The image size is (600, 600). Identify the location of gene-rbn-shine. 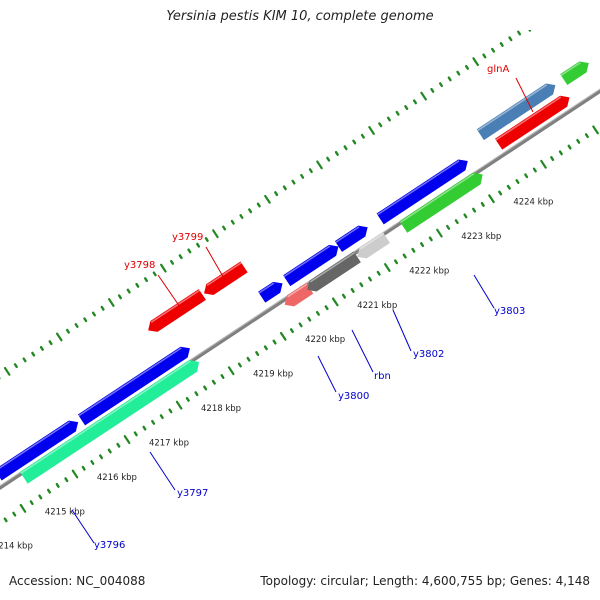
(332, 267).